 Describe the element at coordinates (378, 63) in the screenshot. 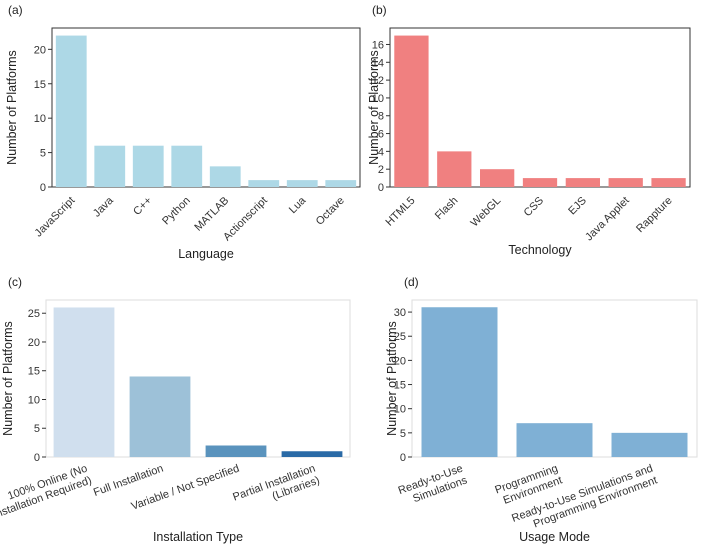

I see `y-tick-label: 14` at that location.